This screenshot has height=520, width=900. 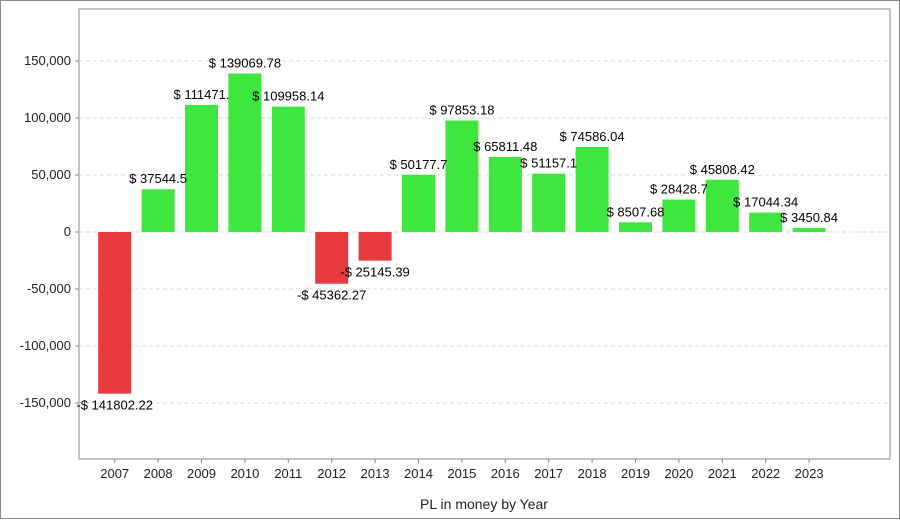 I want to click on y-tick-label: 0, so click(x=67, y=231).